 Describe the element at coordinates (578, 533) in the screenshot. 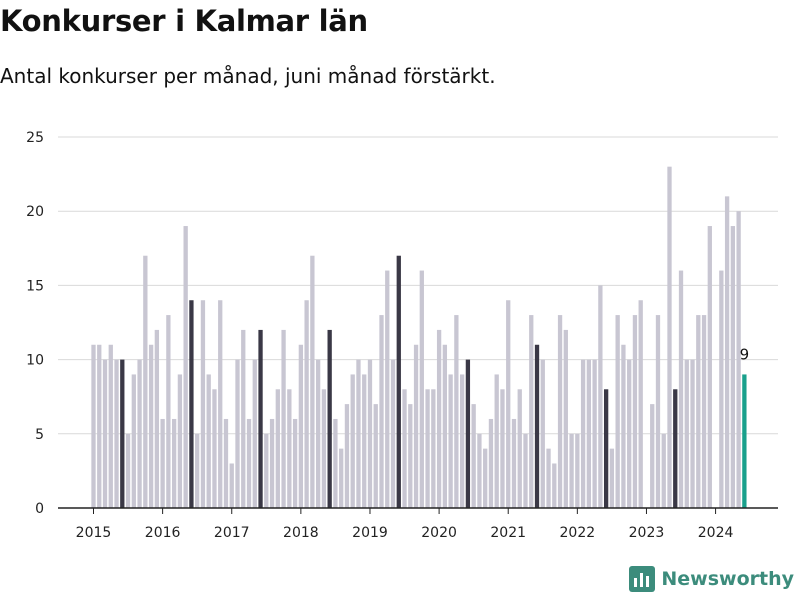

I see `x-tick-label: 2022` at that location.